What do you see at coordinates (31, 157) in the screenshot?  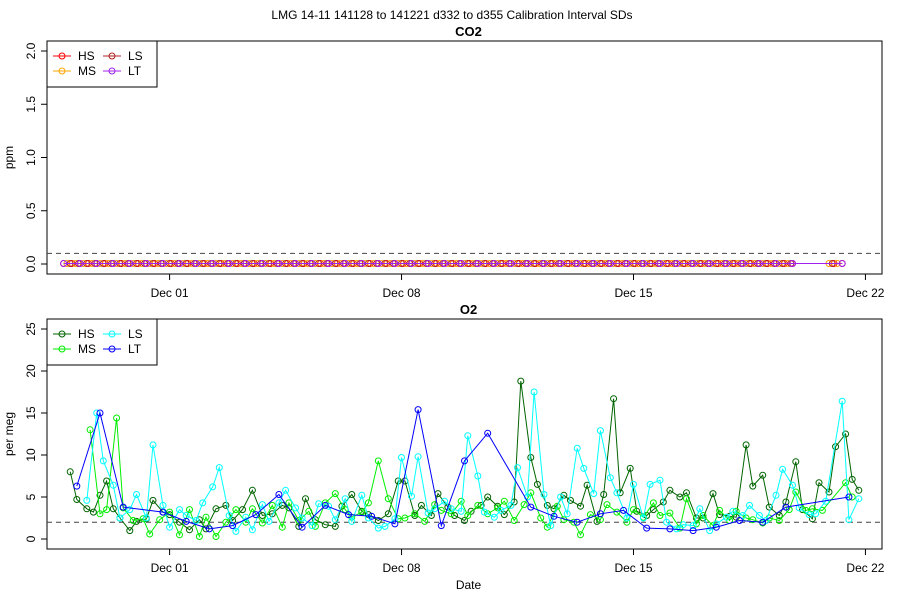 I see `y-tick-label: 1.0` at bounding box center [31, 157].